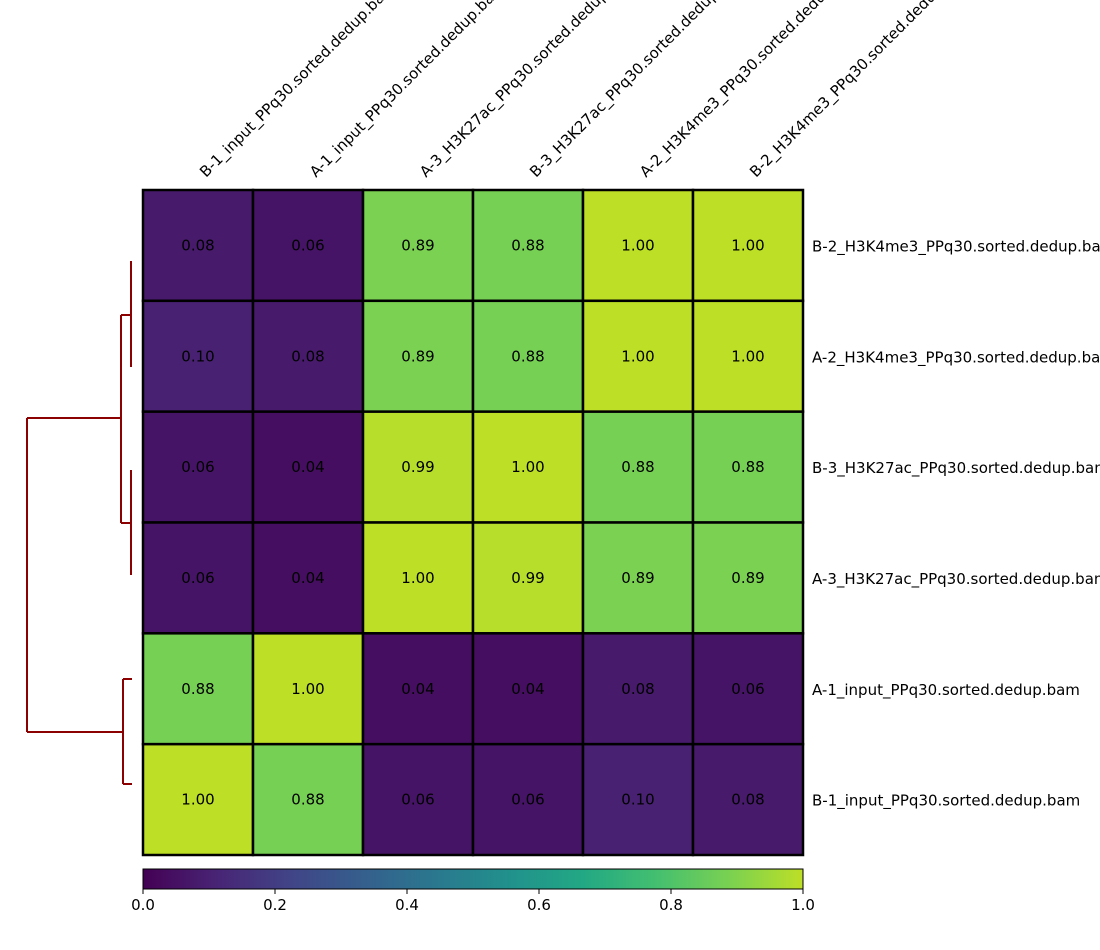 The height and width of the screenshot is (950, 1100). Describe the element at coordinates (956, 246) in the screenshot. I see `row-label: B-2_H3K4me3_PPq30.sorted.dedup.bam` at that location.